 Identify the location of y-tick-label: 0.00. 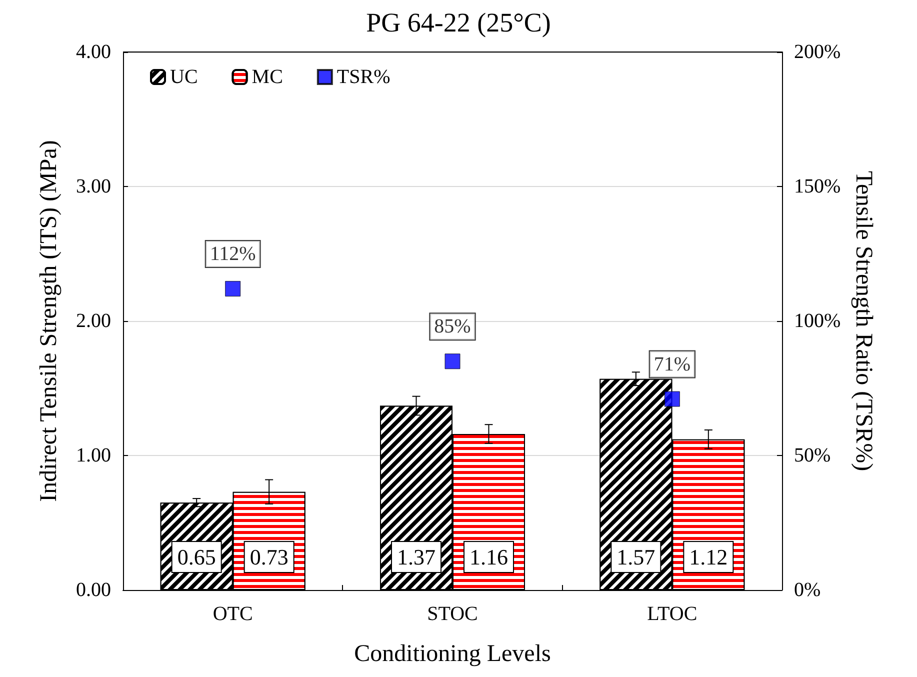
(93, 590).